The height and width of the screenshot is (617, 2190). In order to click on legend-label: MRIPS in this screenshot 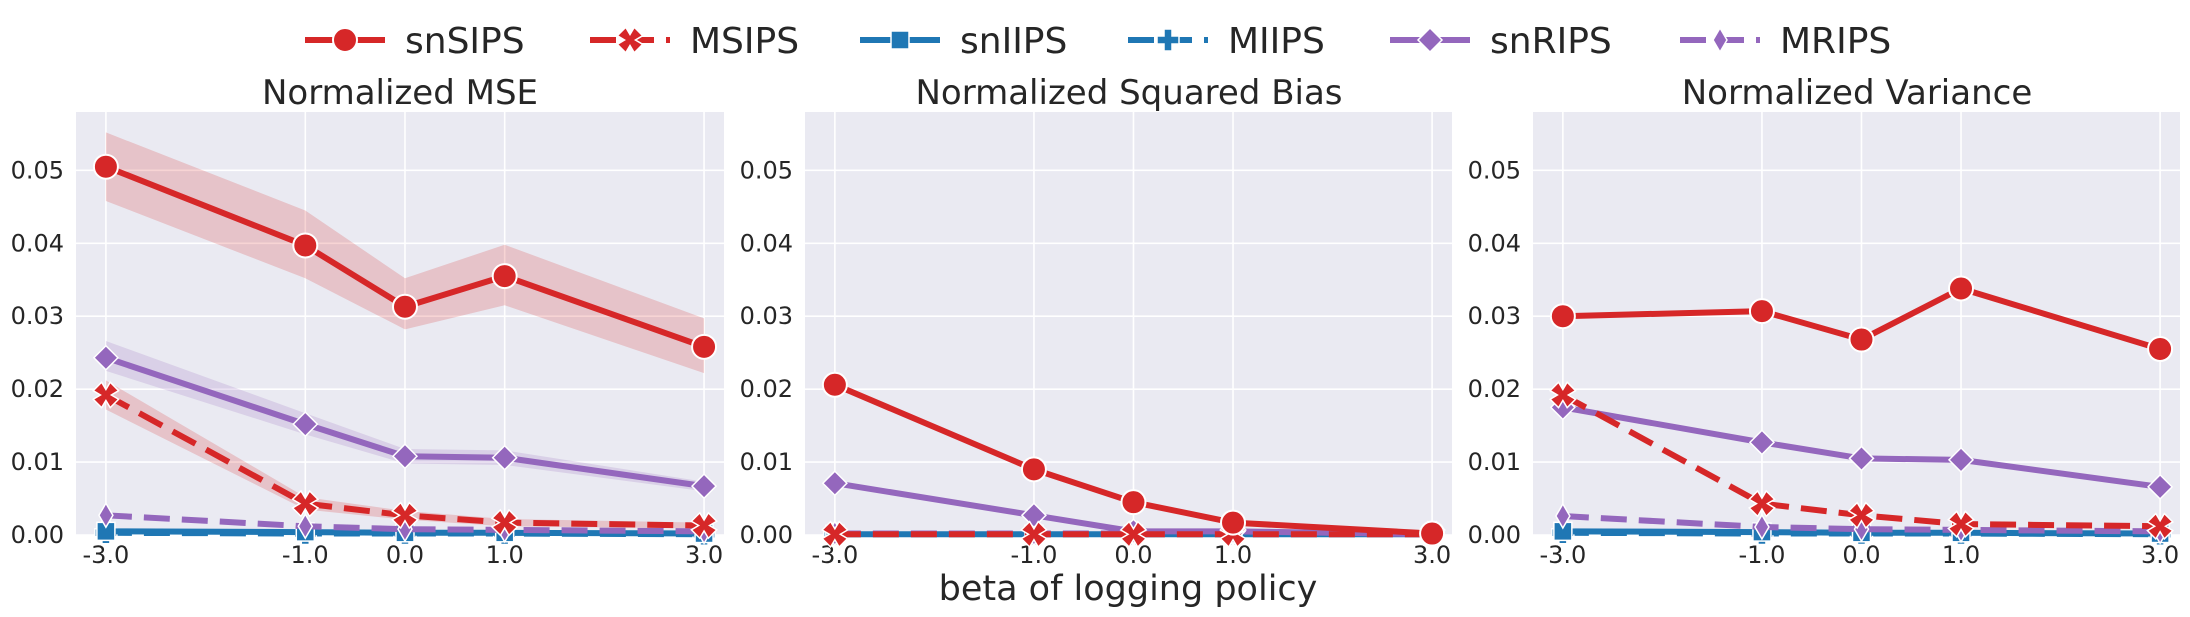, I will do `click(1835, 41)`.